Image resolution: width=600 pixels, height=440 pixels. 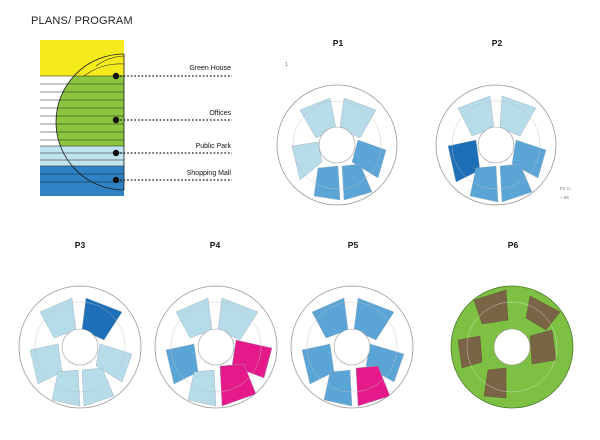 I want to click on plan-label-p3: P3, so click(x=80, y=245).